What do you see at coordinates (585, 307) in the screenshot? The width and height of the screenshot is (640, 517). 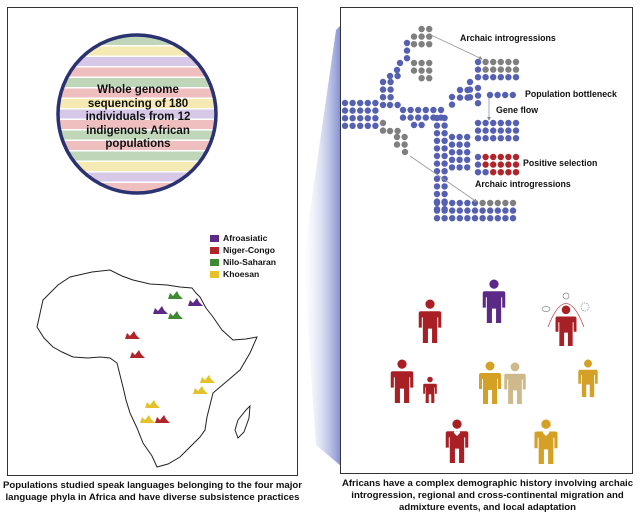 I see `virus-icon` at bounding box center [585, 307].